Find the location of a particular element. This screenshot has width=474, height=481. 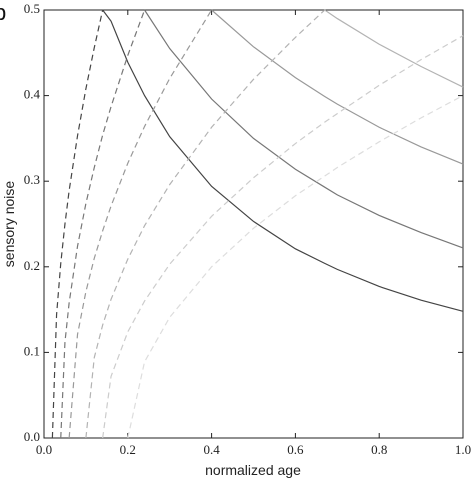

x-tick-label: 1.0 is located at coordinates (463, 449).